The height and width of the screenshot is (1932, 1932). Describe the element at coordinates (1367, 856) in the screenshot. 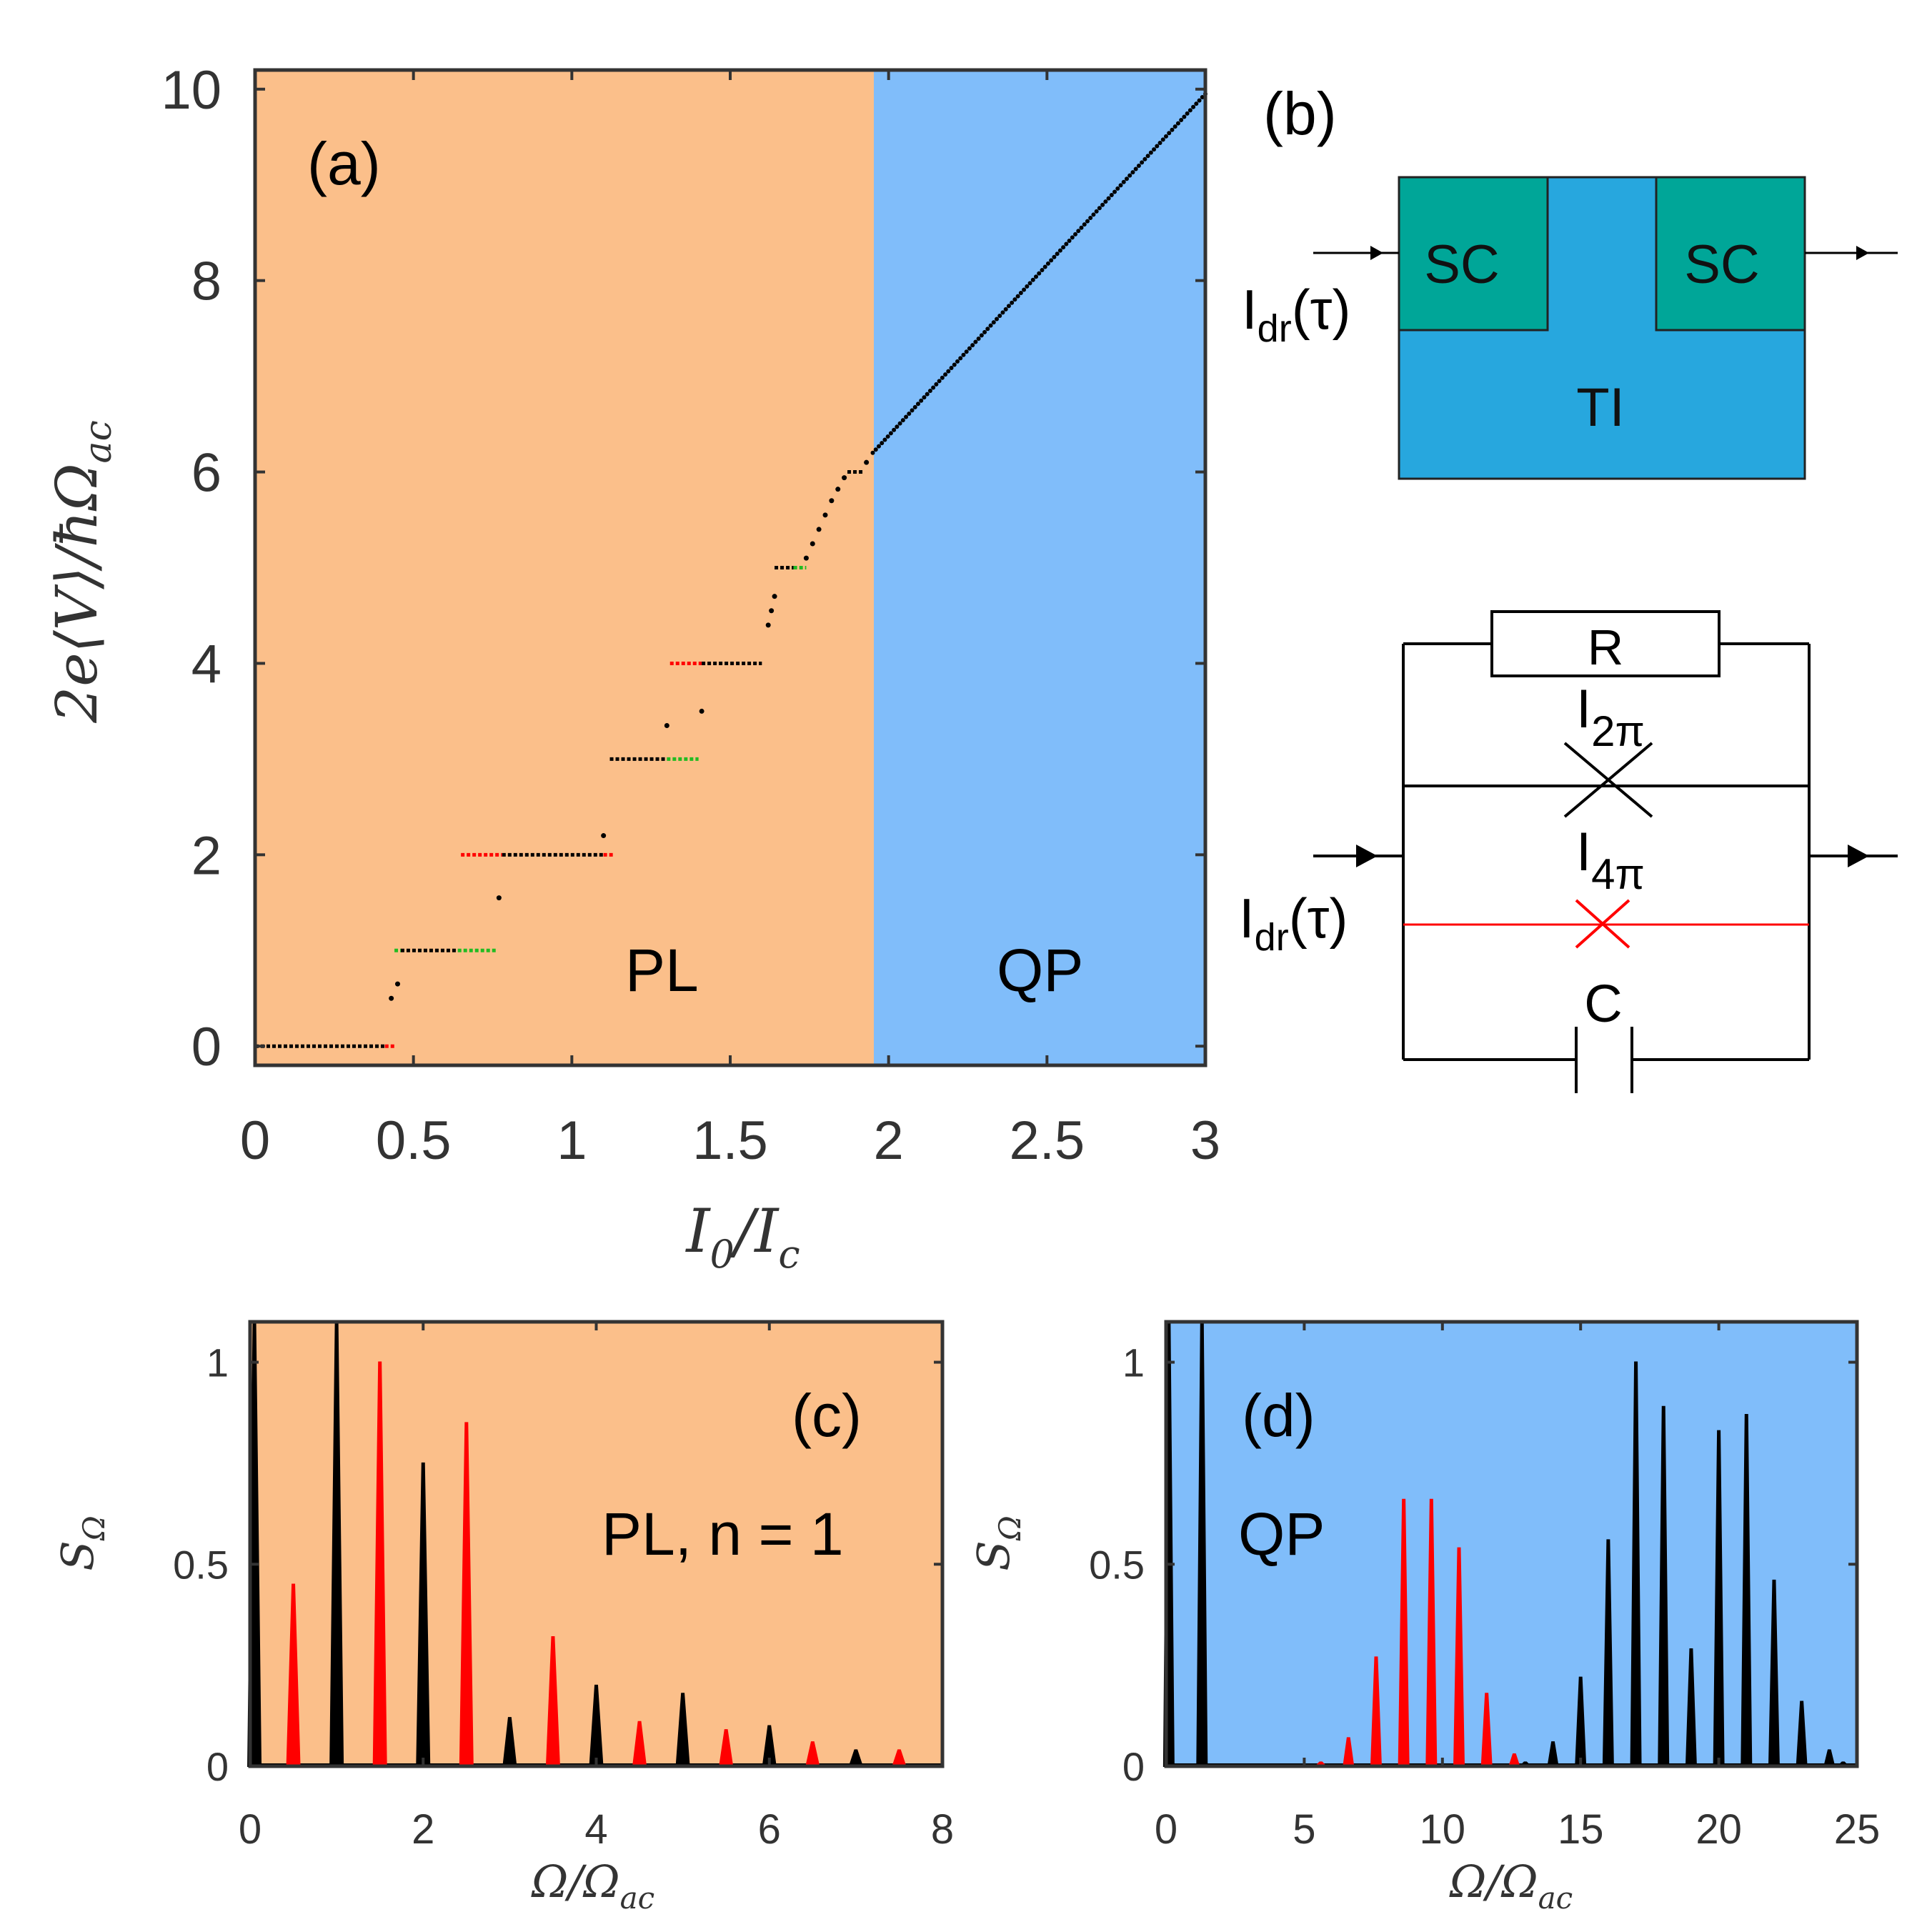

I see `circuit-arrow-in` at that location.